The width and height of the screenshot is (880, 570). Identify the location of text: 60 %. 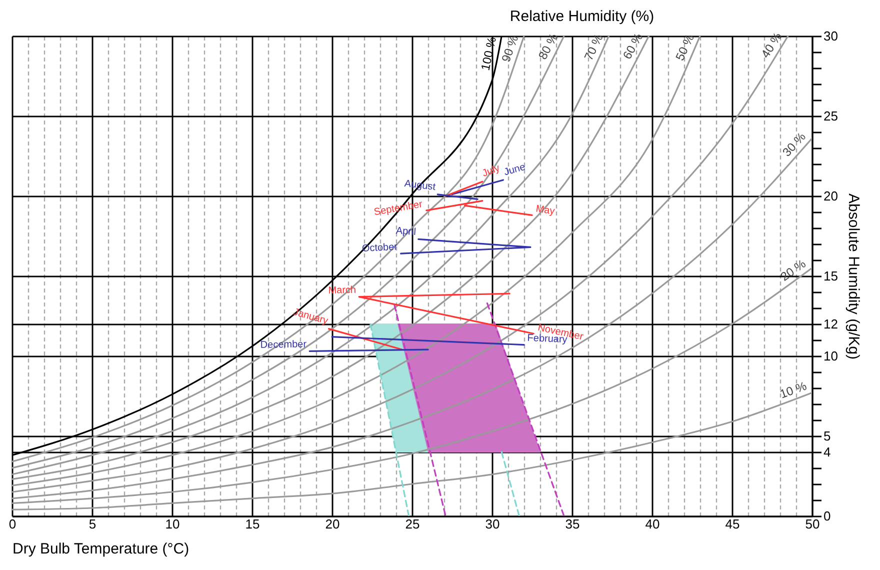
(633, 46).